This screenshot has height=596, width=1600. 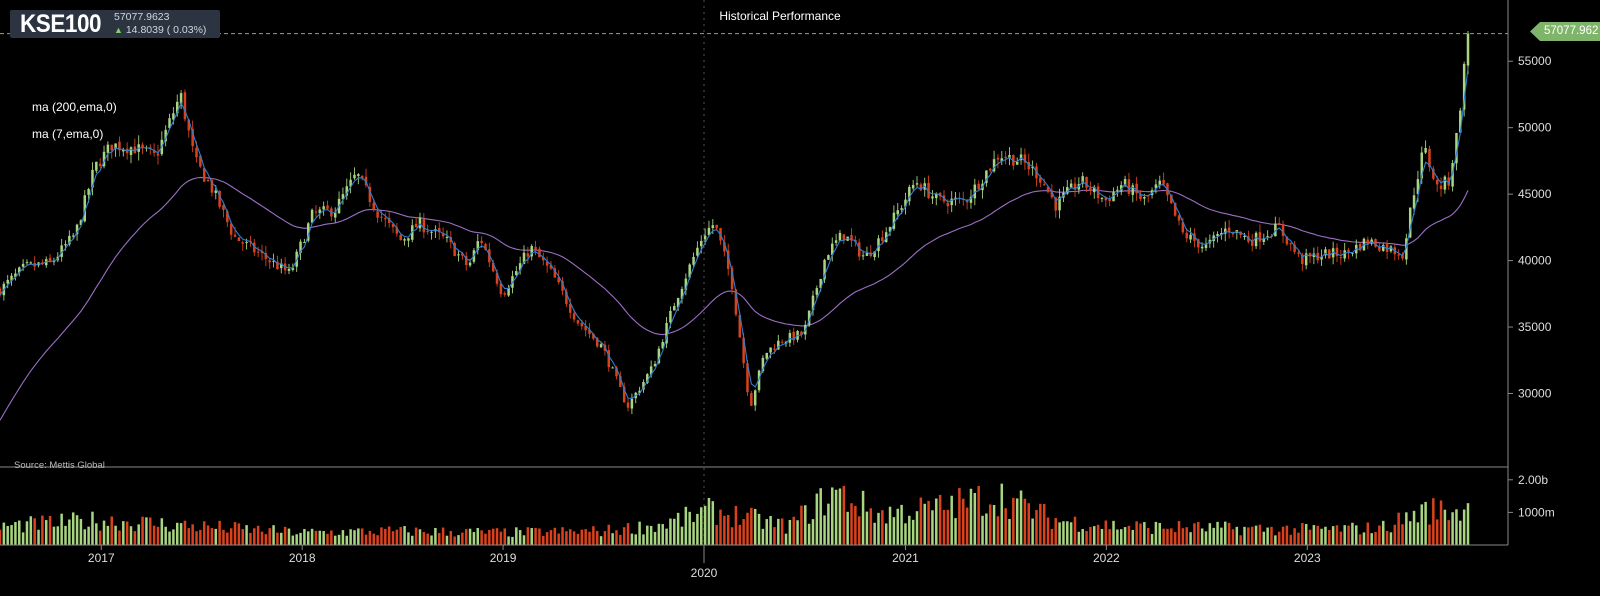 I want to click on ticker-change: ▲ 14.8039 ( 0.03%), so click(x=160, y=30).